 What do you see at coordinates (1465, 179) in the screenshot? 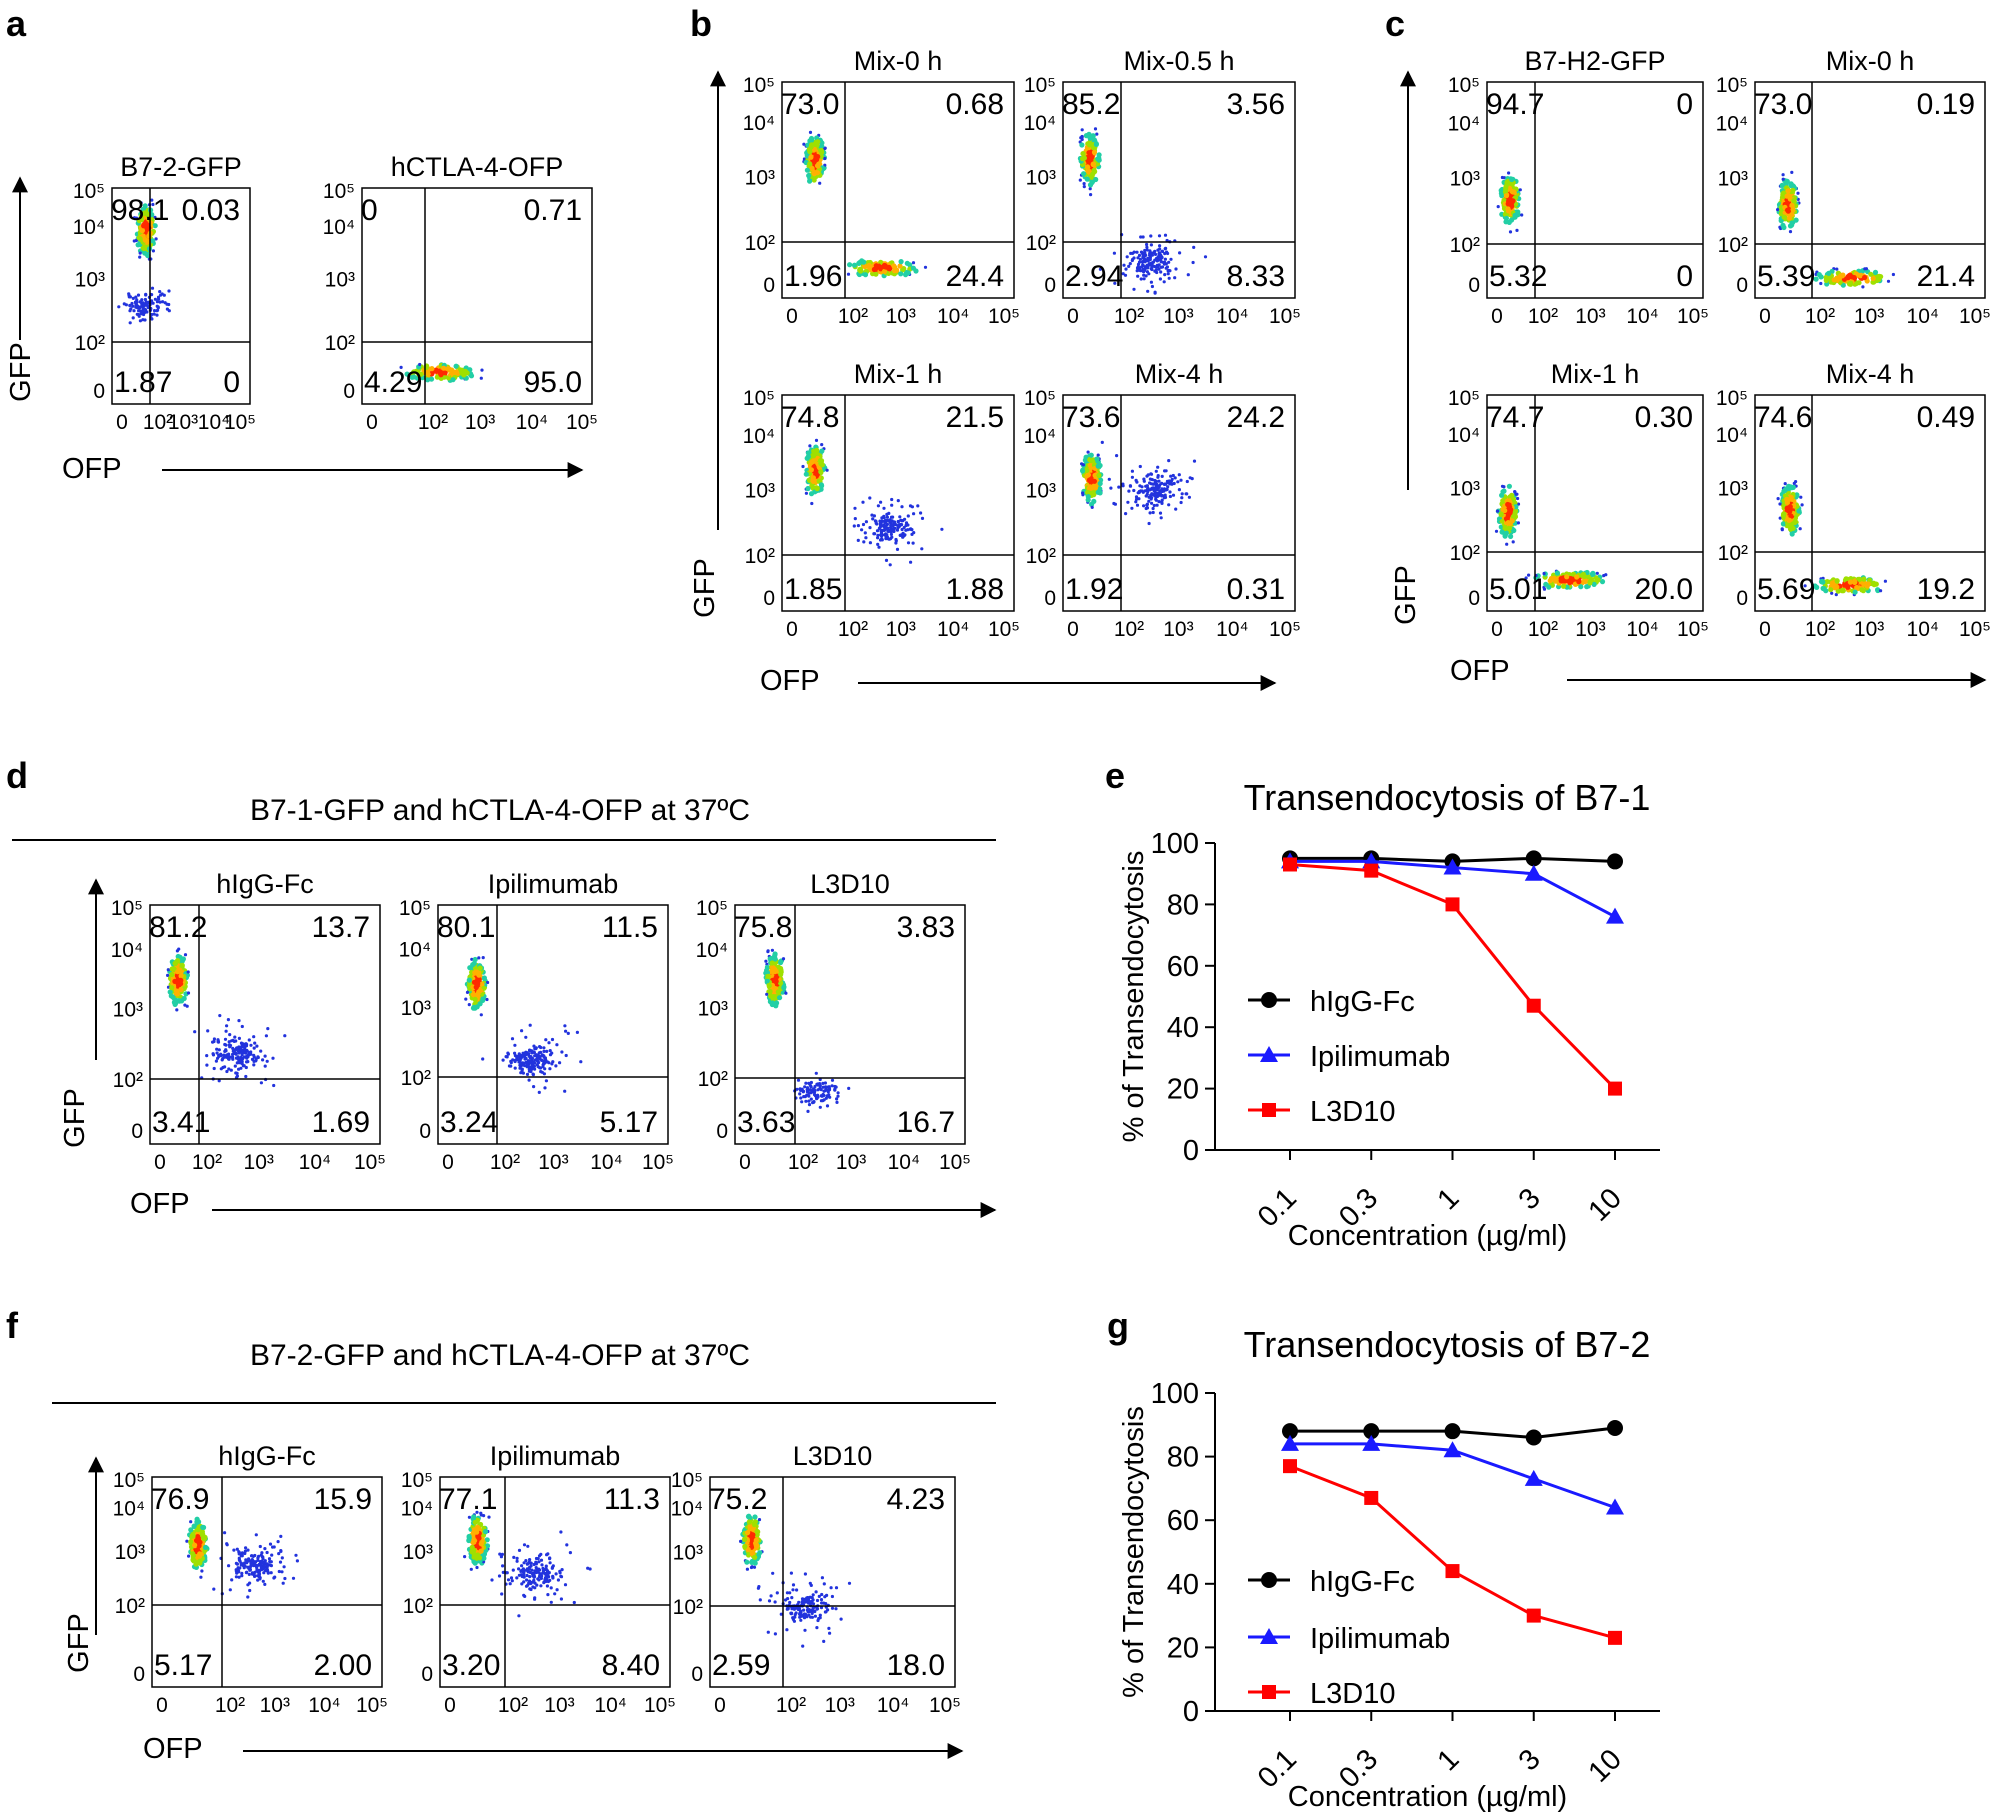
I see `y-tick-label: 10³` at bounding box center [1465, 179].